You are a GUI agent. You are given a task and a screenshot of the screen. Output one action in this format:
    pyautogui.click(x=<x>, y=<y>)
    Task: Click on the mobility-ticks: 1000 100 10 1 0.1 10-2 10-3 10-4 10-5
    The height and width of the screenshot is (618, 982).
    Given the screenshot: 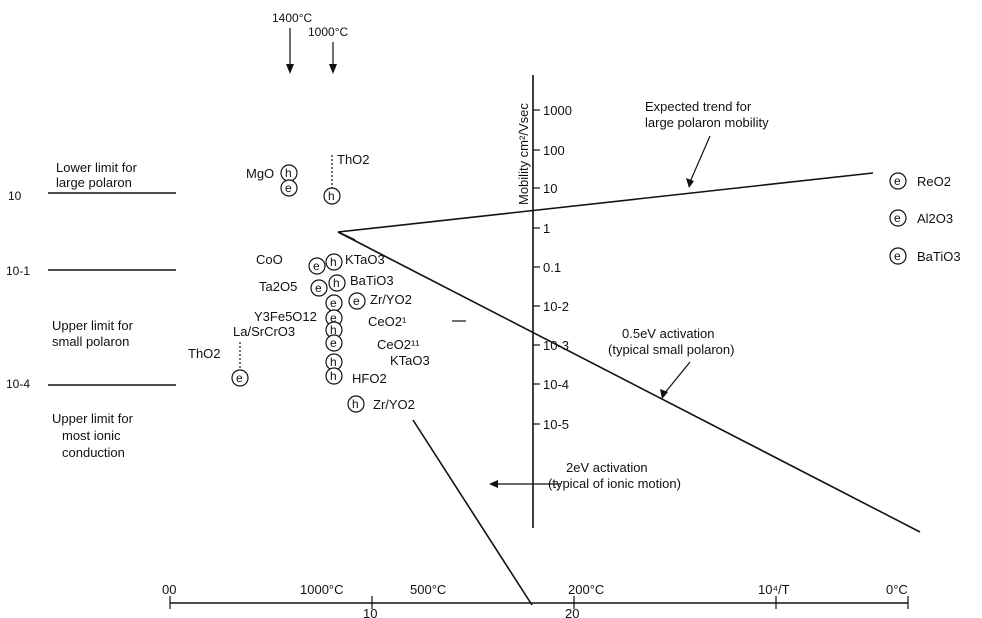 What is the action you would take?
    pyautogui.click(x=552, y=267)
    